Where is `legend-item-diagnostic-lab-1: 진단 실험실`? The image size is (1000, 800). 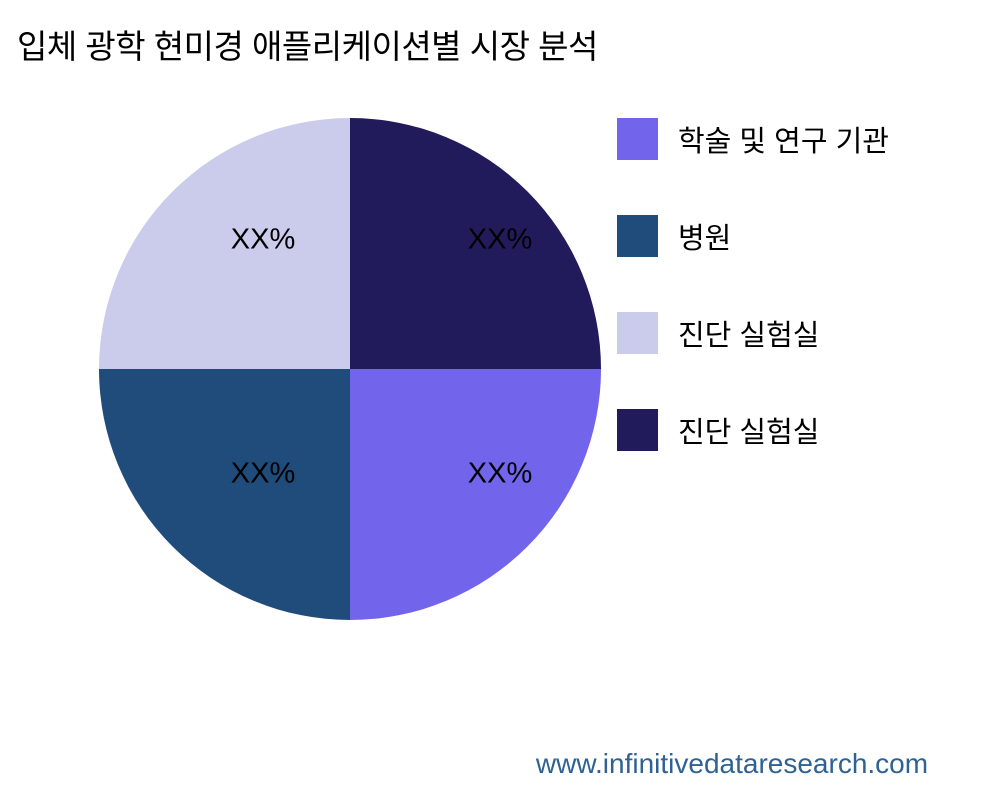 legend-item-diagnostic-lab-1: 진단 실험실 is located at coordinates (753, 333).